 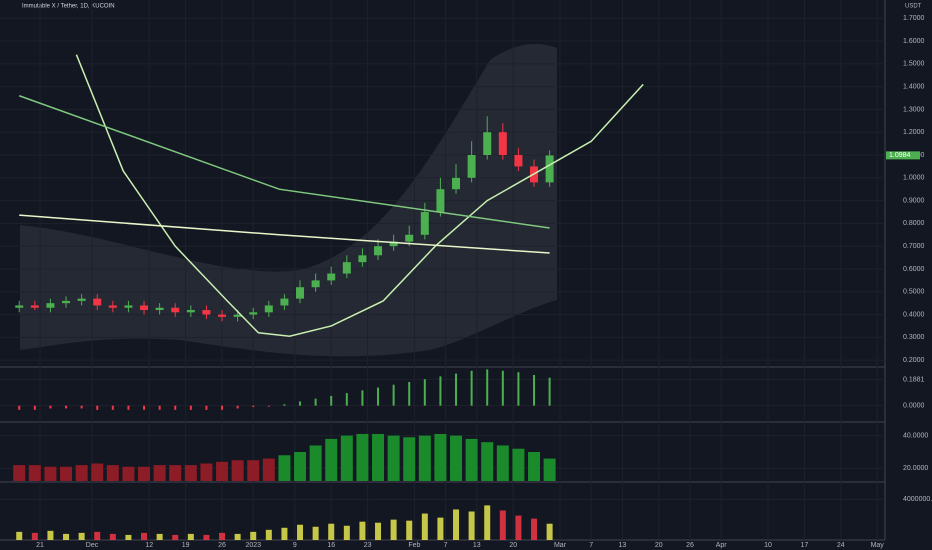 I want to click on y-tick-label: 1.5000, so click(x=914, y=64).